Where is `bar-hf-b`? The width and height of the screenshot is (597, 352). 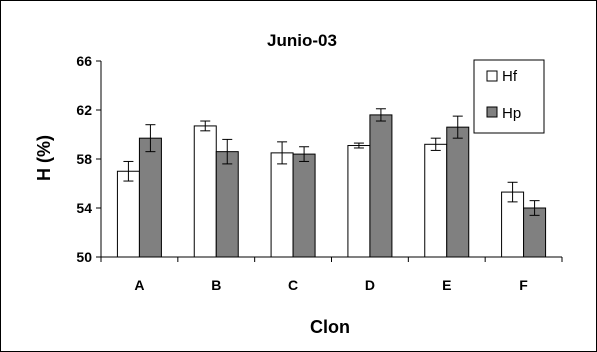
bar-hf-b is located at coordinates (205, 191).